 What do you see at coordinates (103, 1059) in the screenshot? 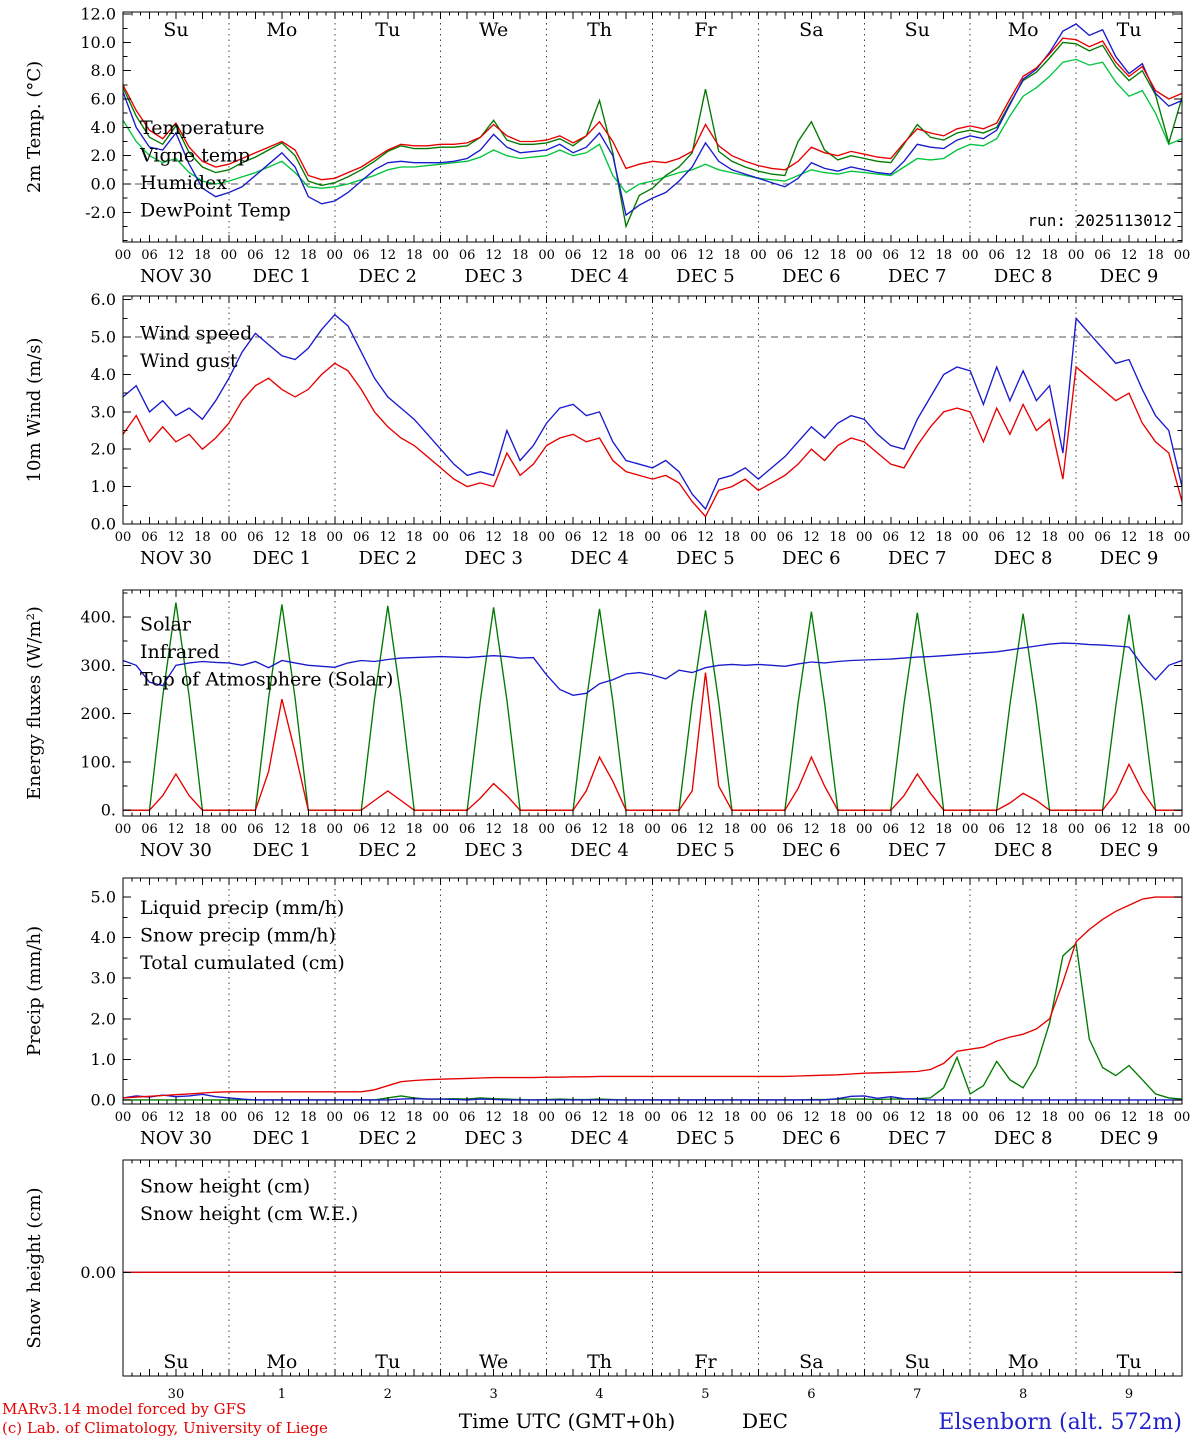
I see `y-tick-label: 1.0` at bounding box center [103, 1059].